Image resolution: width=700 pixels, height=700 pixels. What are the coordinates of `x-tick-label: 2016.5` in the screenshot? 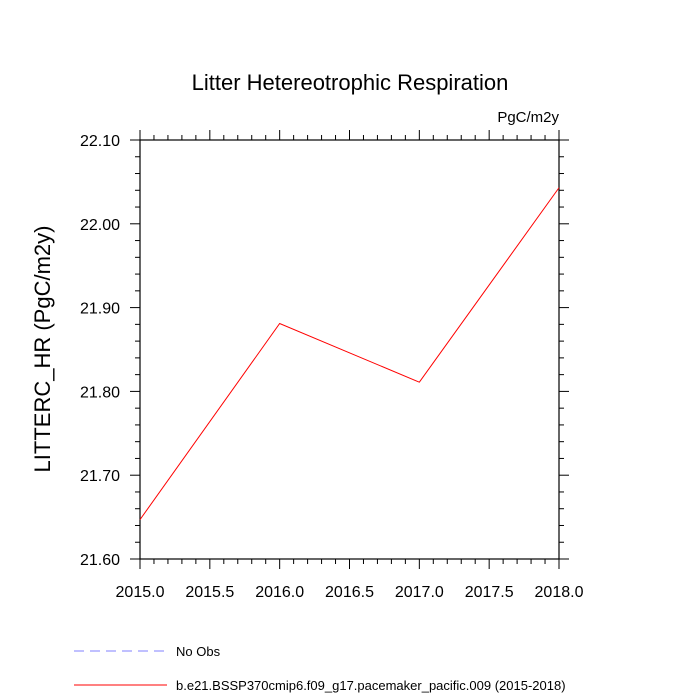 It's located at (349, 592).